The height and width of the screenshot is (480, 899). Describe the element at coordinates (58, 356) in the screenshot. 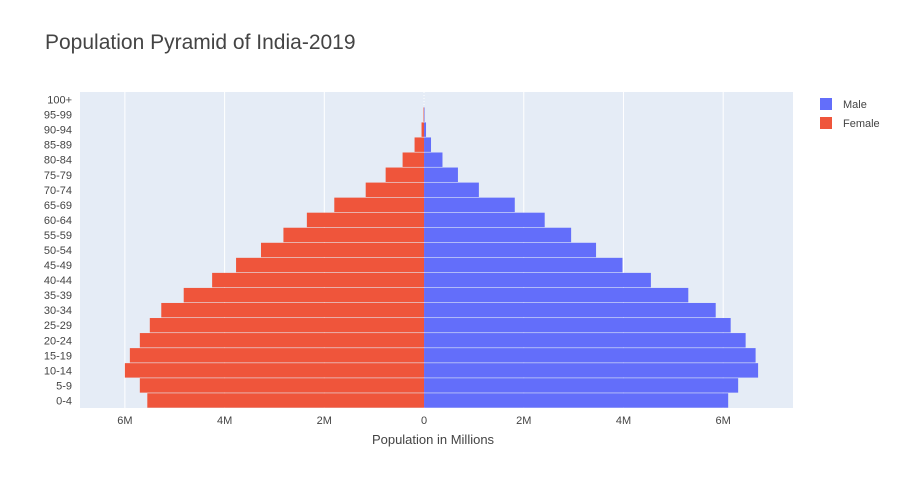

I see `y-tick-label: 15-19` at that location.